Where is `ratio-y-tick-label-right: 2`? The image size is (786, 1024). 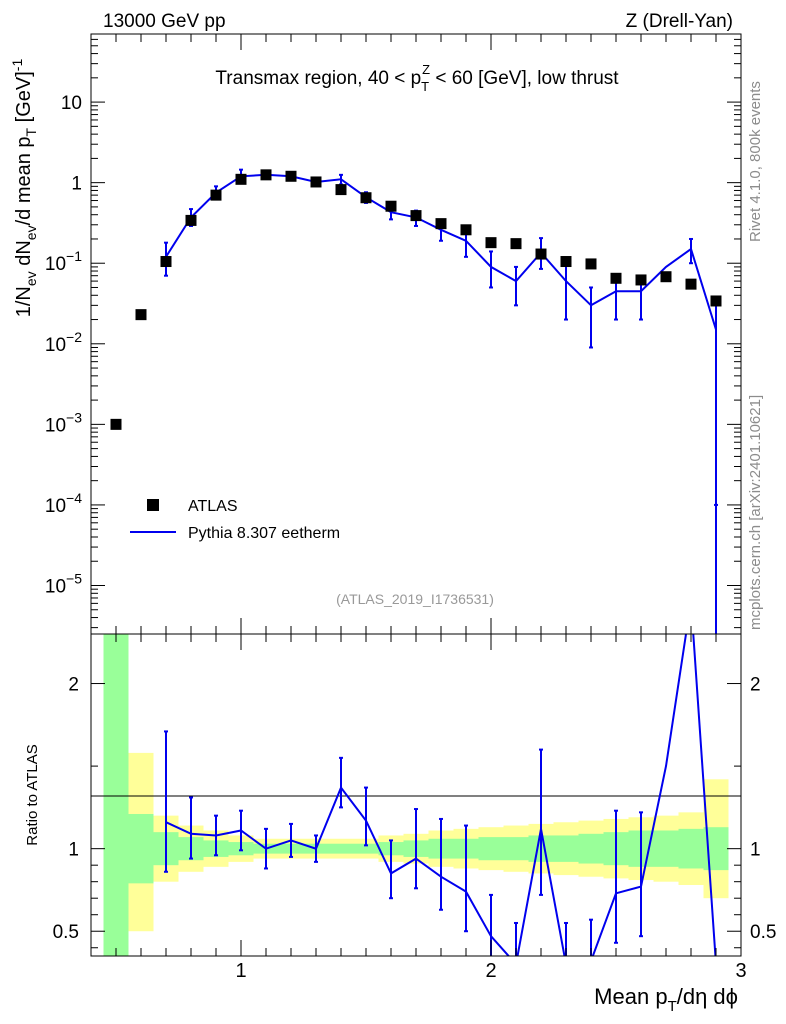 ratio-y-tick-label-right: 2 is located at coordinates (755, 685).